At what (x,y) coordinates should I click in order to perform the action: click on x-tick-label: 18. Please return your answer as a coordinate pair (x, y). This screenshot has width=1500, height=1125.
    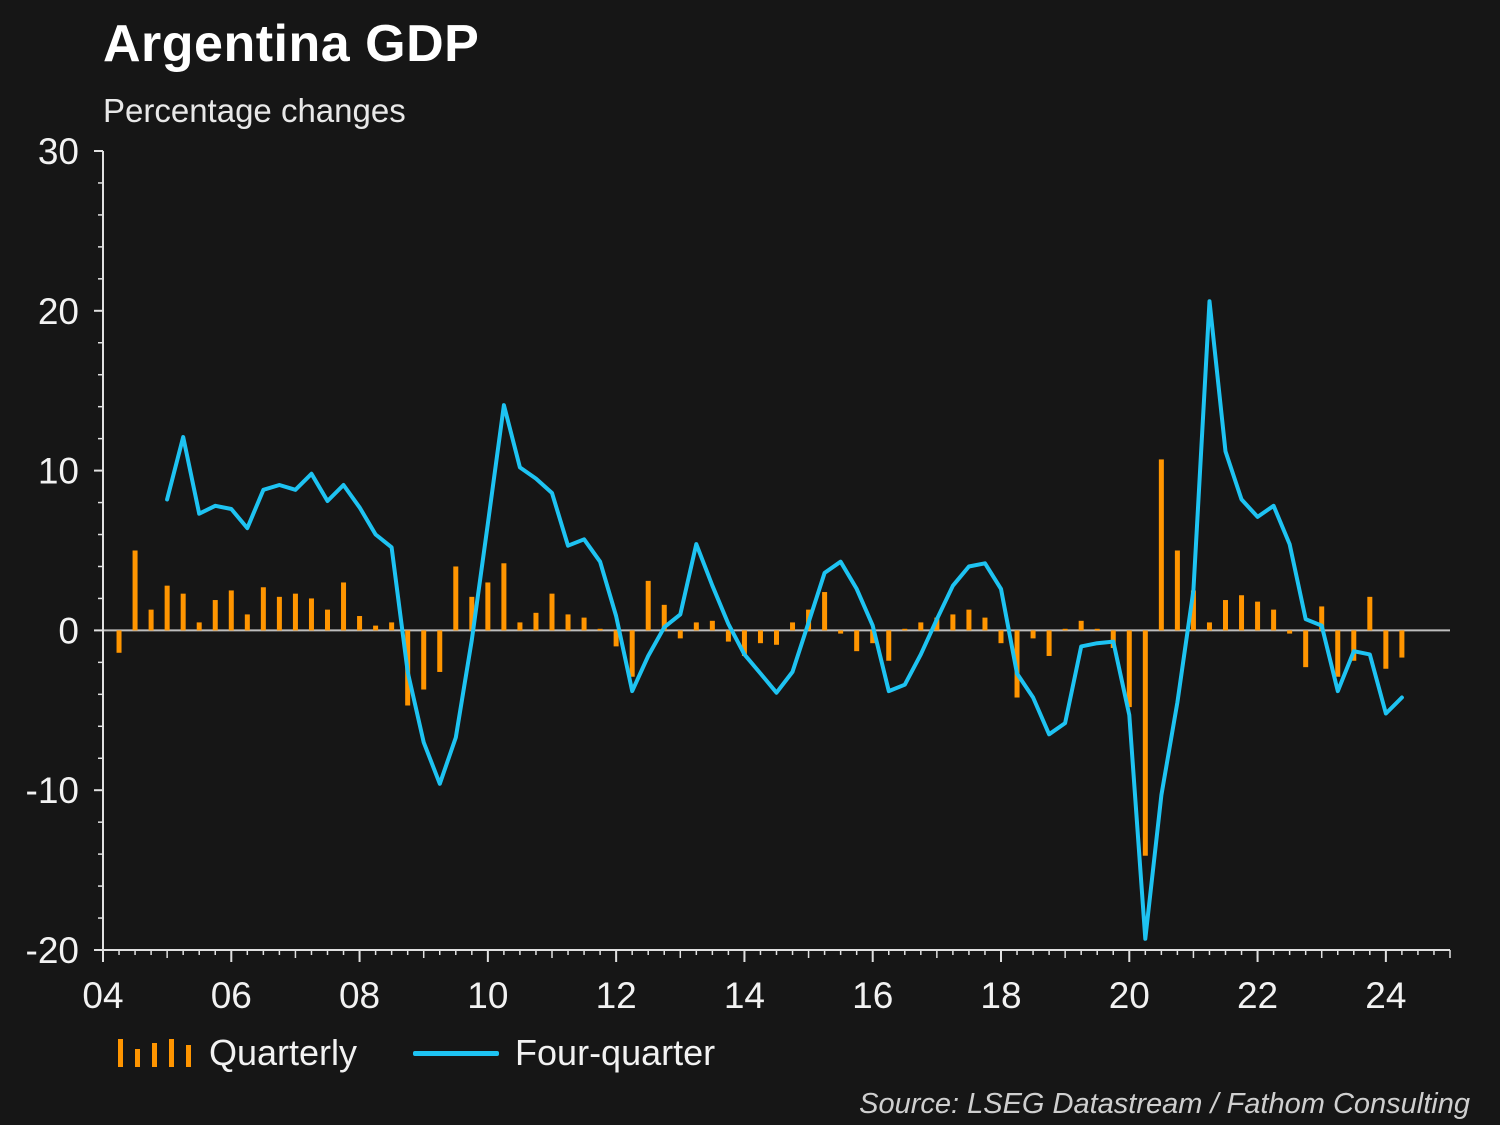
    Looking at the image, I should click on (1000, 995).